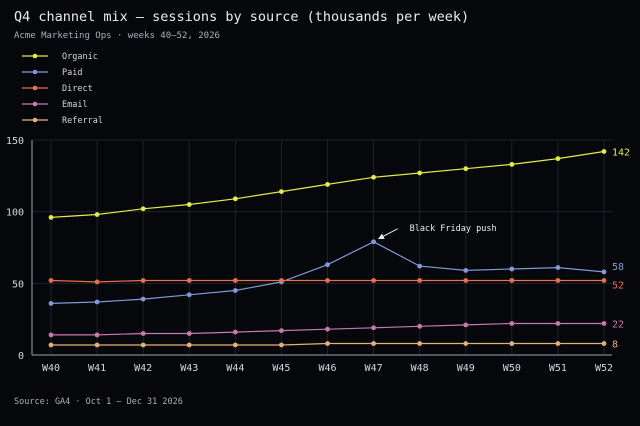 Image resolution: width=640 pixels, height=426 pixels. What do you see at coordinates (51, 368) in the screenshot?
I see `x-tick-label-w40: W40` at bounding box center [51, 368].